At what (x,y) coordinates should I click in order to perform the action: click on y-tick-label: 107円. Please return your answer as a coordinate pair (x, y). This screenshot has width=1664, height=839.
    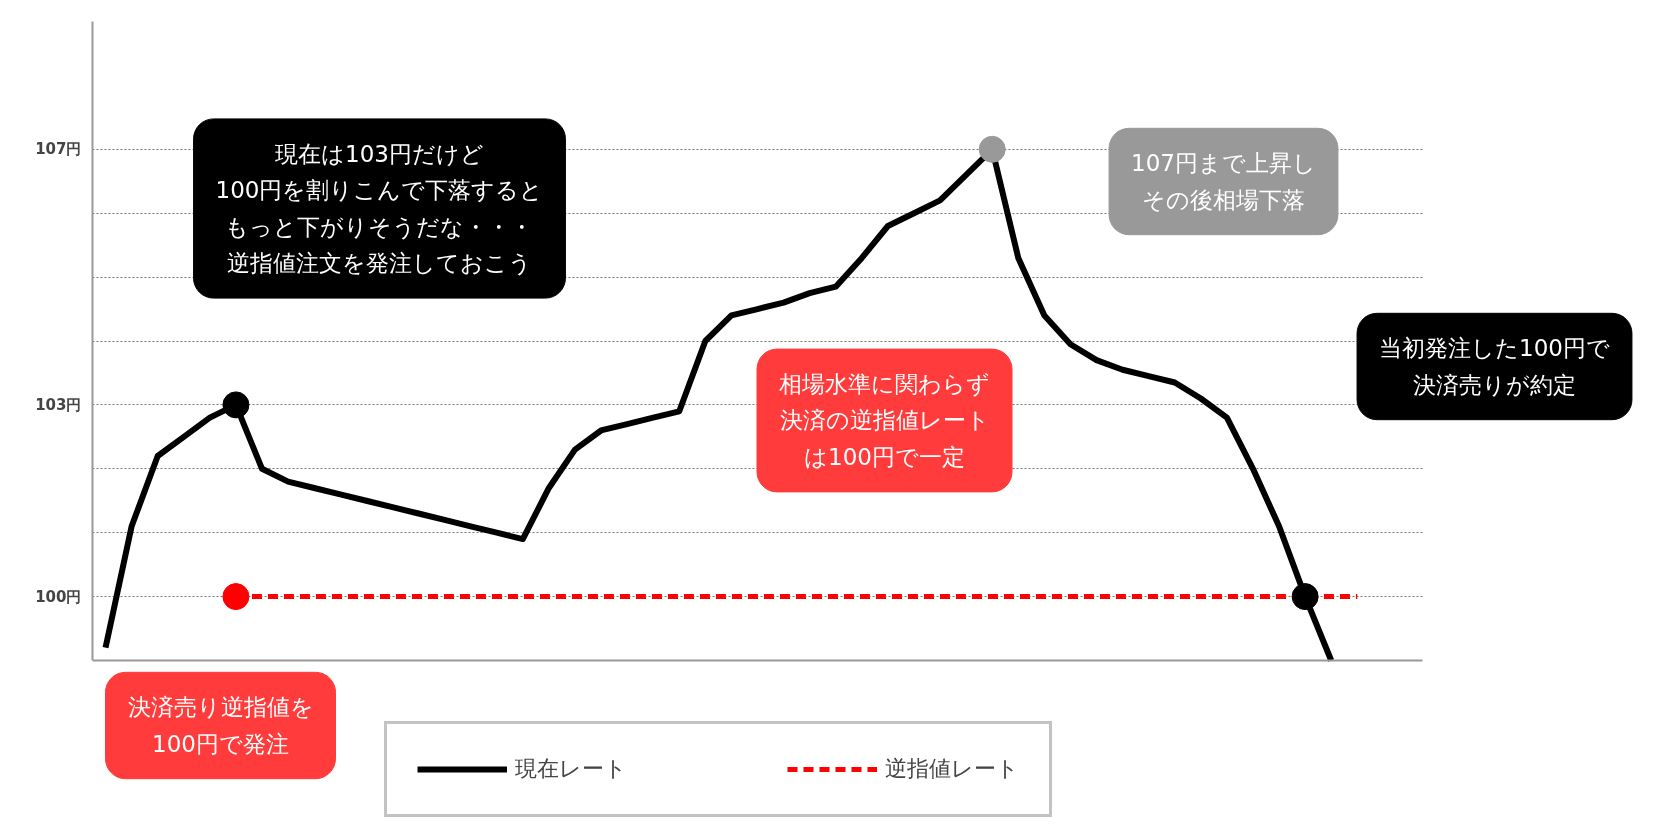
    Looking at the image, I should click on (58, 149).